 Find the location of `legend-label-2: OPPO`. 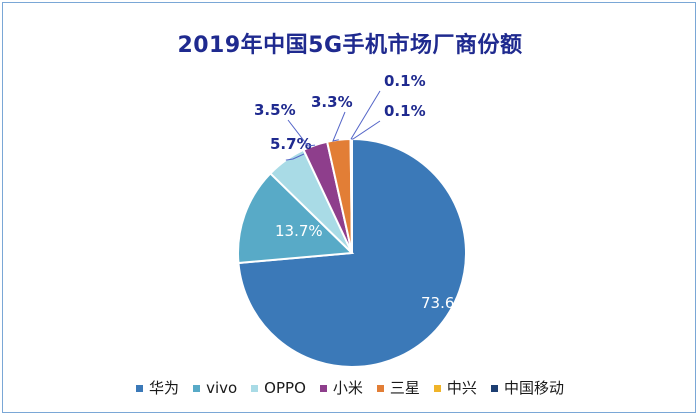

legend-label-2: OPPO is located at coordinates (285, 388).